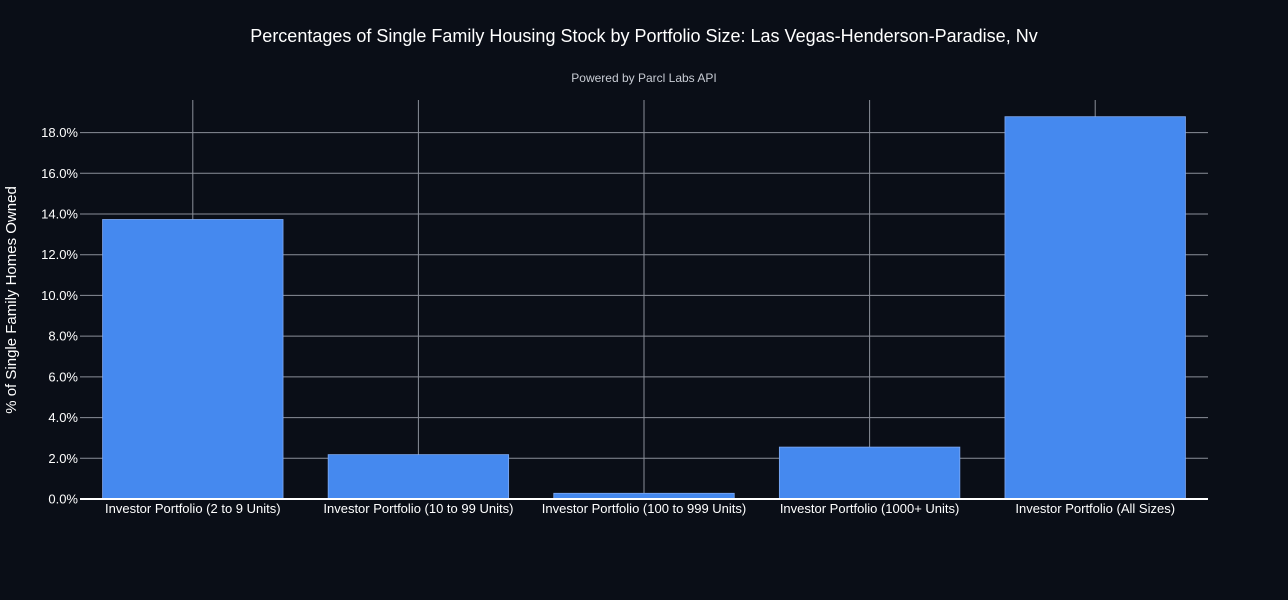  I want to click on y-tick-label: 16.0%, so click(59, 173).